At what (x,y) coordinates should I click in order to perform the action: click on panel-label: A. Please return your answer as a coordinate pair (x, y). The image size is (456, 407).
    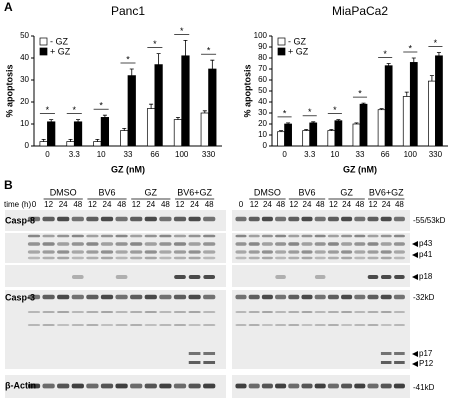
    Looking at the image, I should click on (8, 7).